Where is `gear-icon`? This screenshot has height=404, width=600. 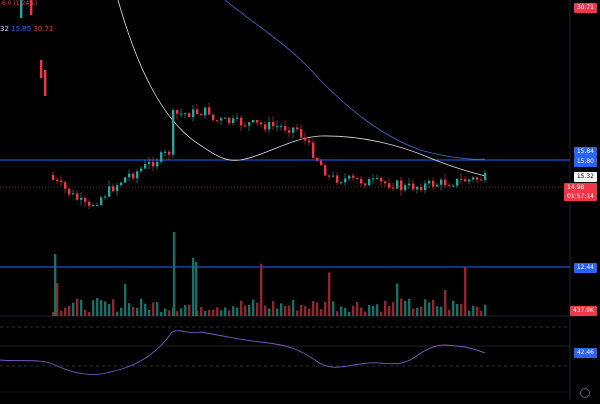 gear-icon is located at coordinates (585, 393).